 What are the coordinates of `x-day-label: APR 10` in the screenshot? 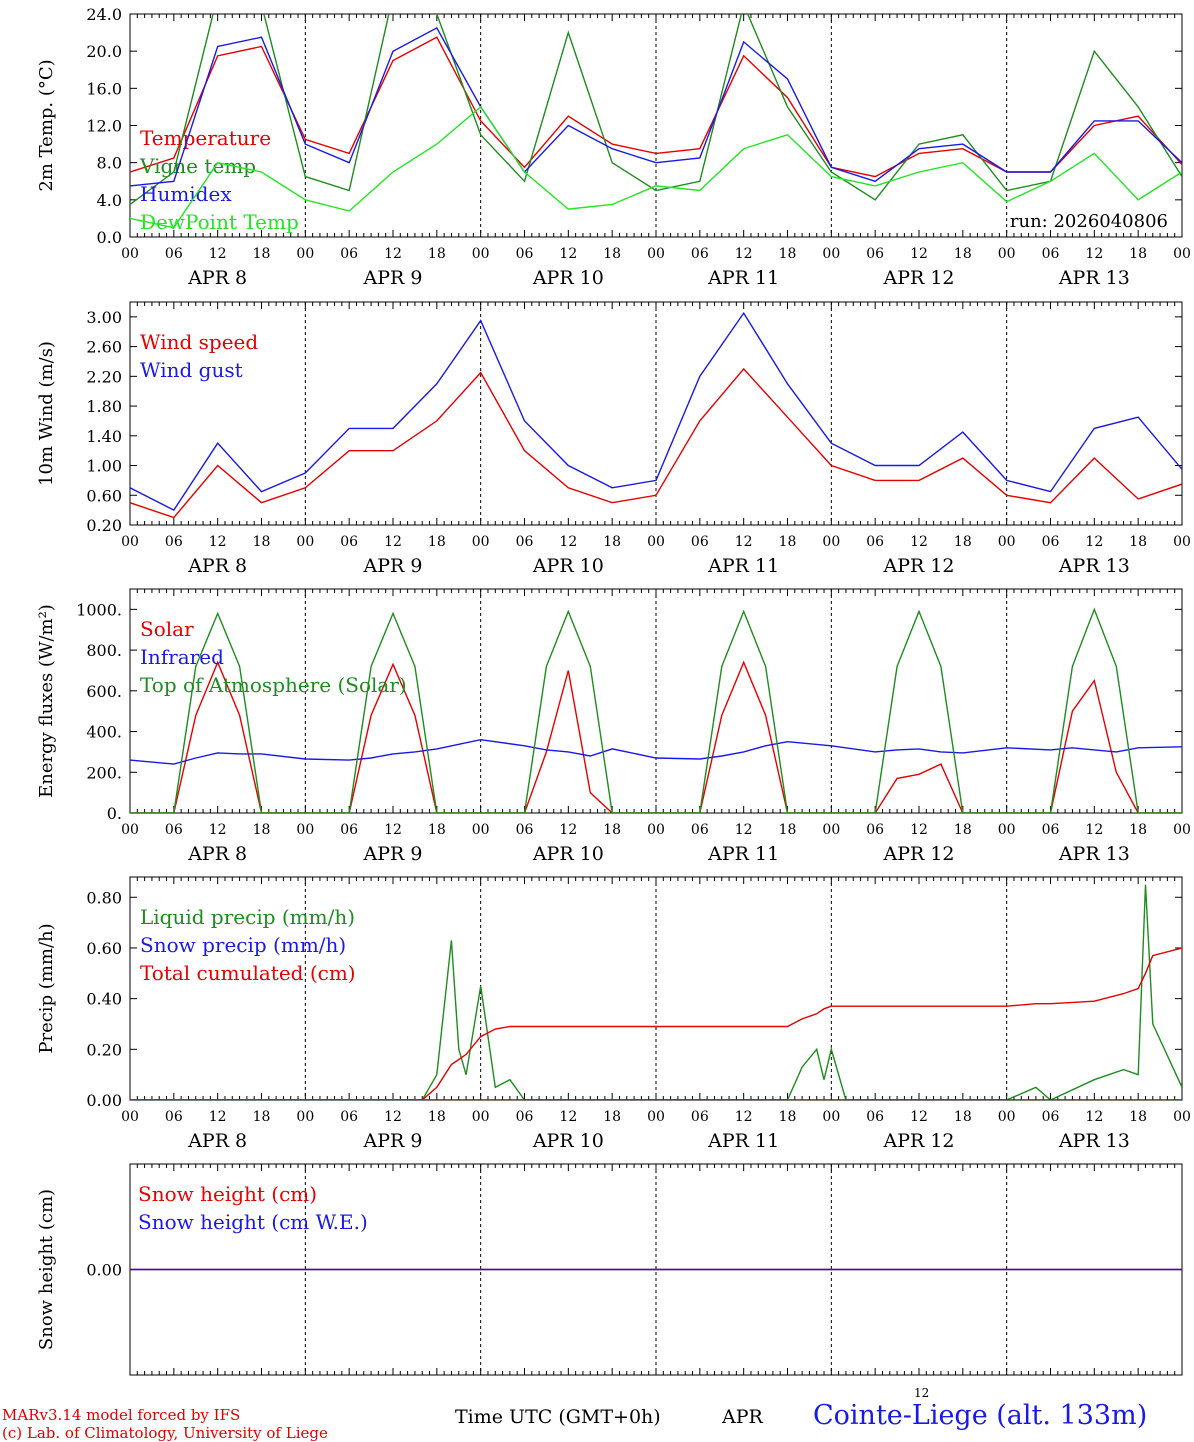 It's located at (568, 854).